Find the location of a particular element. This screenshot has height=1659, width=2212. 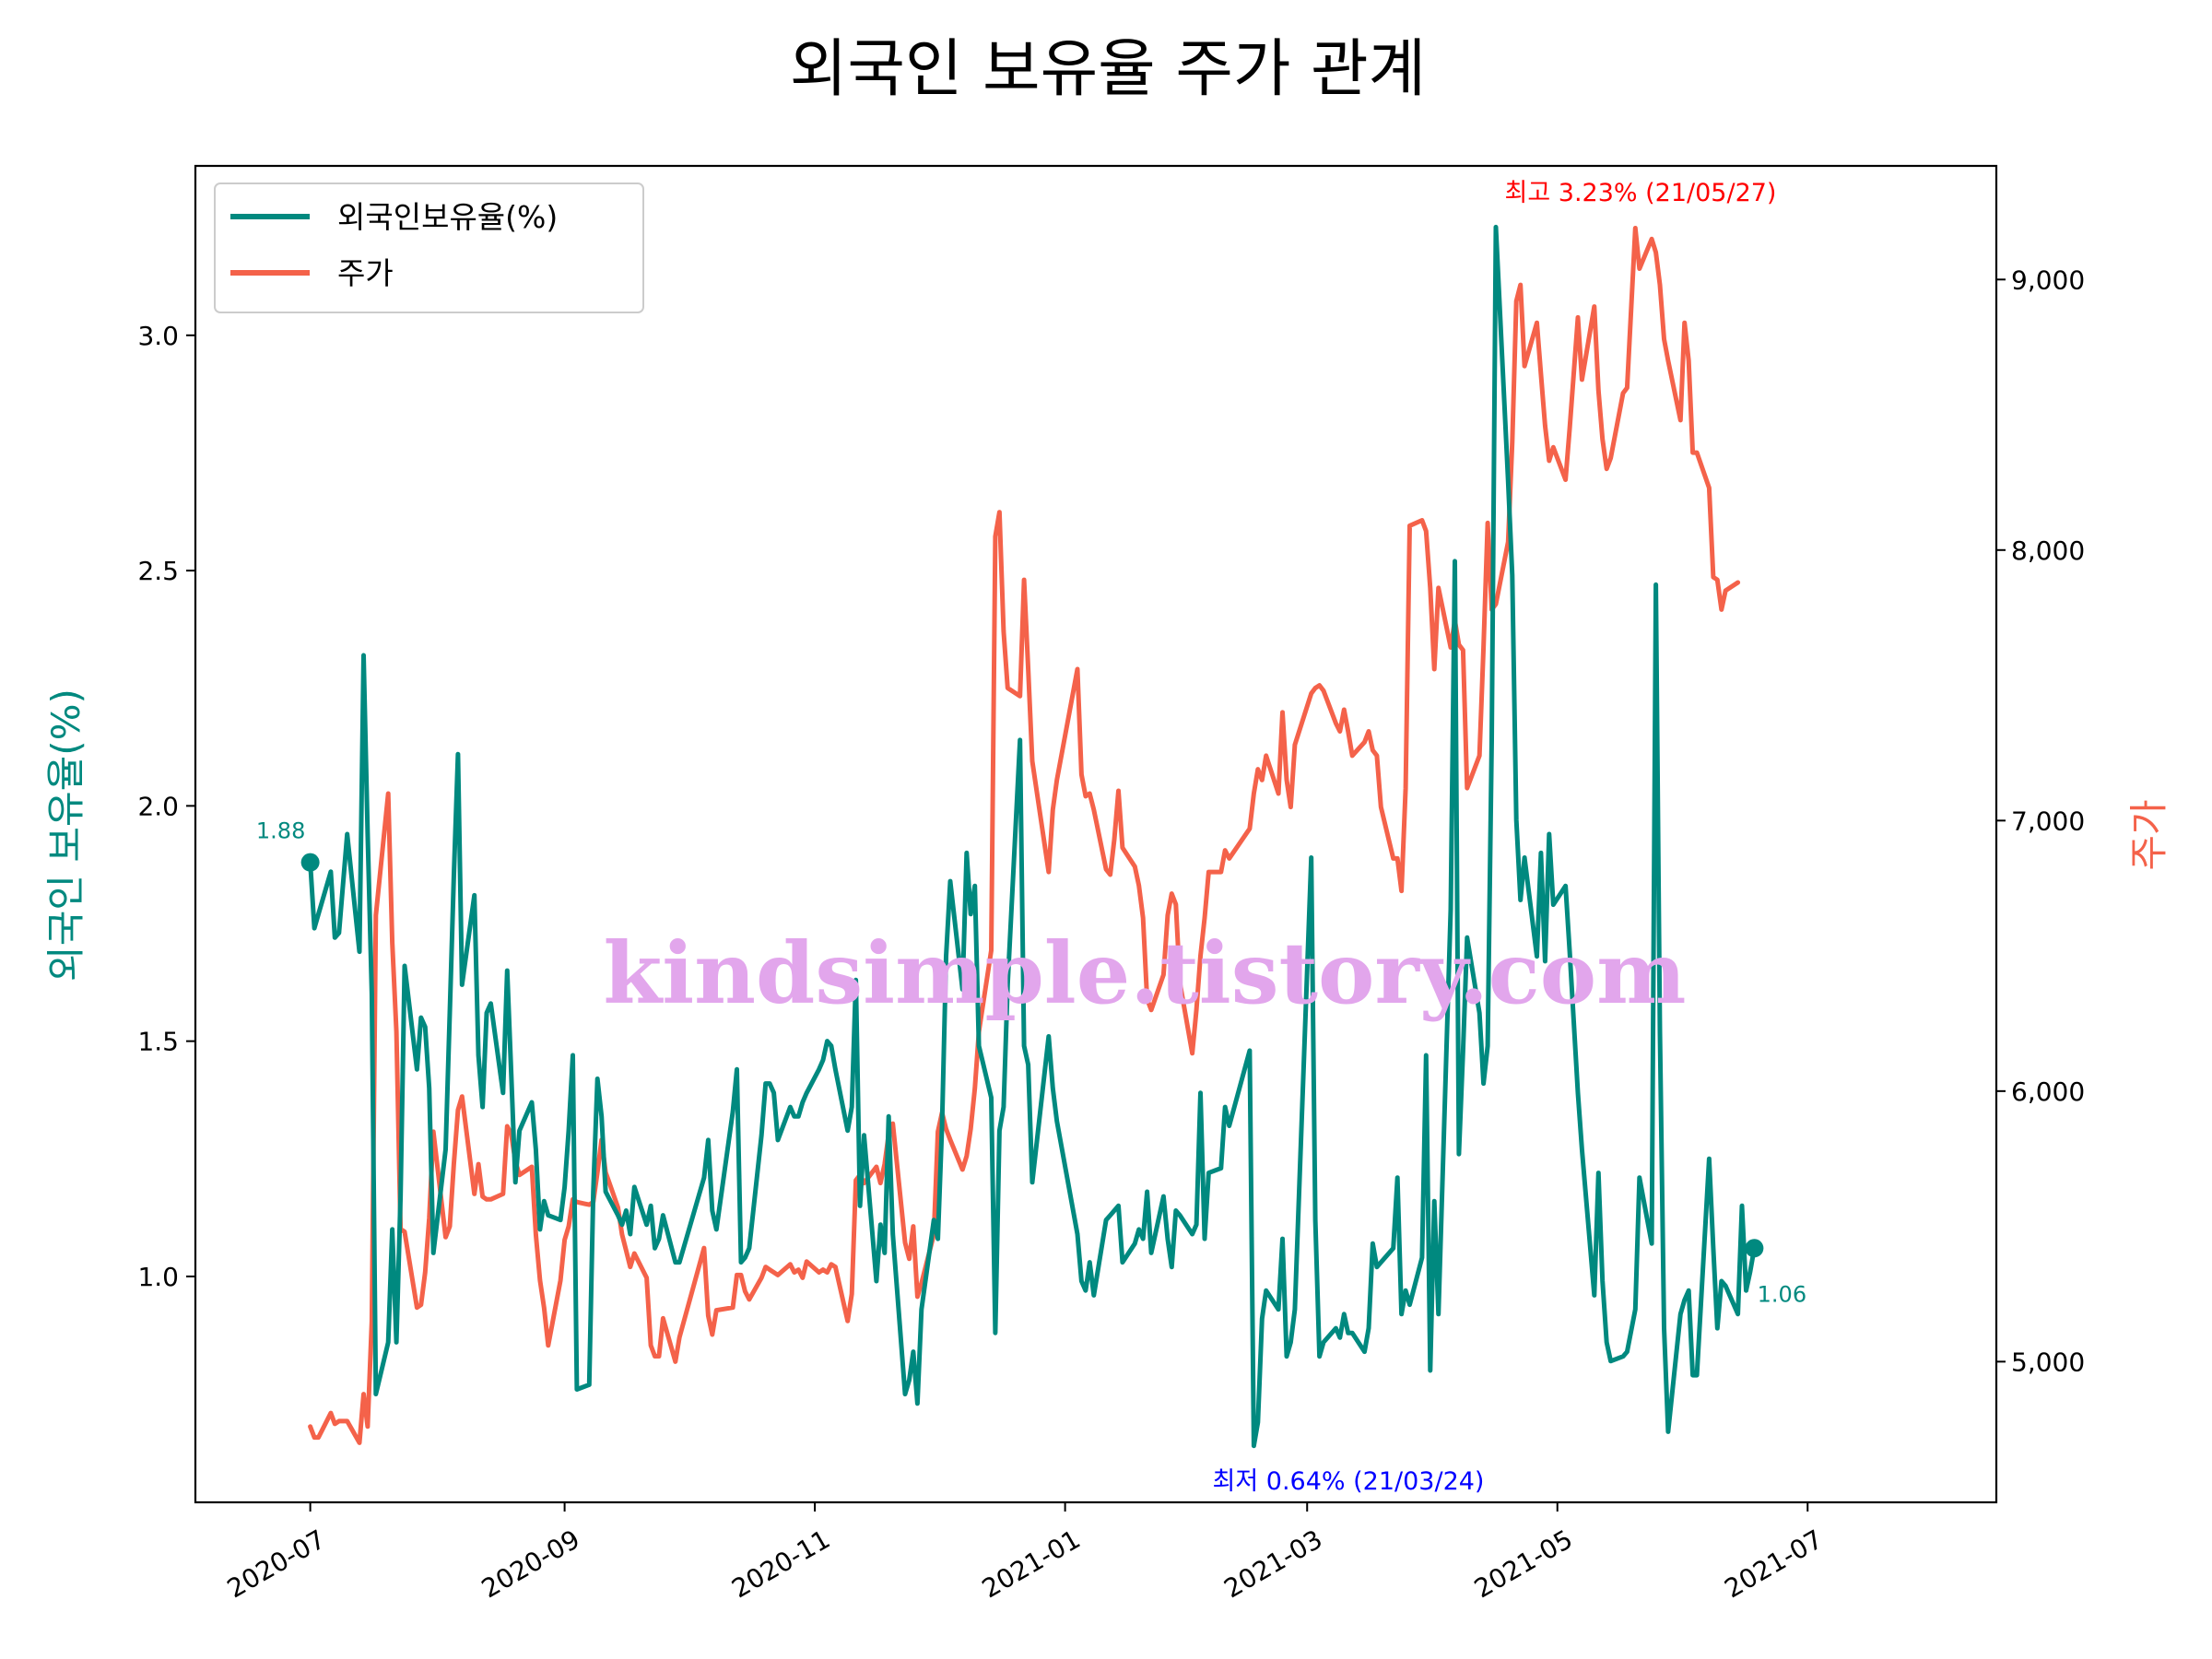

legend-box is located at coordinates (429, 247).